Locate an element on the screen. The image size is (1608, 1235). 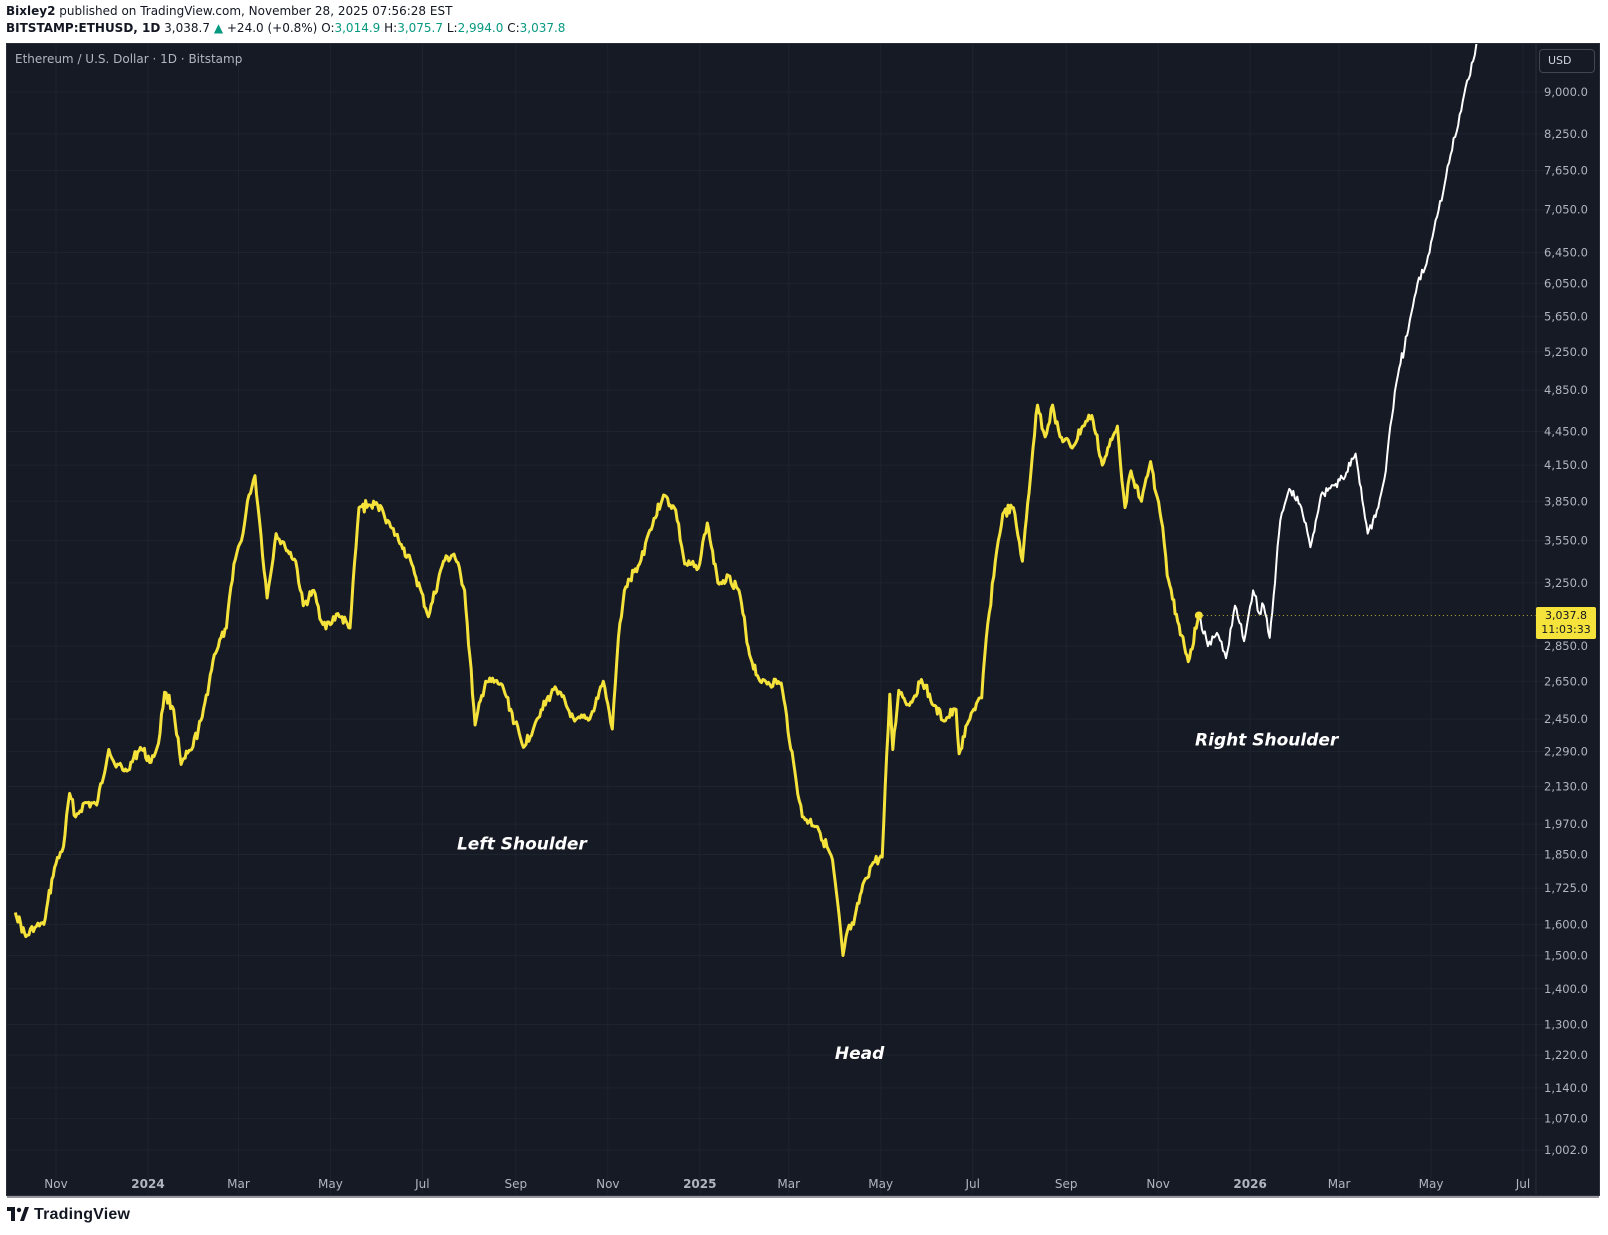
y-tick-label: 6,050.0 is located at coordinates (1566, 283).